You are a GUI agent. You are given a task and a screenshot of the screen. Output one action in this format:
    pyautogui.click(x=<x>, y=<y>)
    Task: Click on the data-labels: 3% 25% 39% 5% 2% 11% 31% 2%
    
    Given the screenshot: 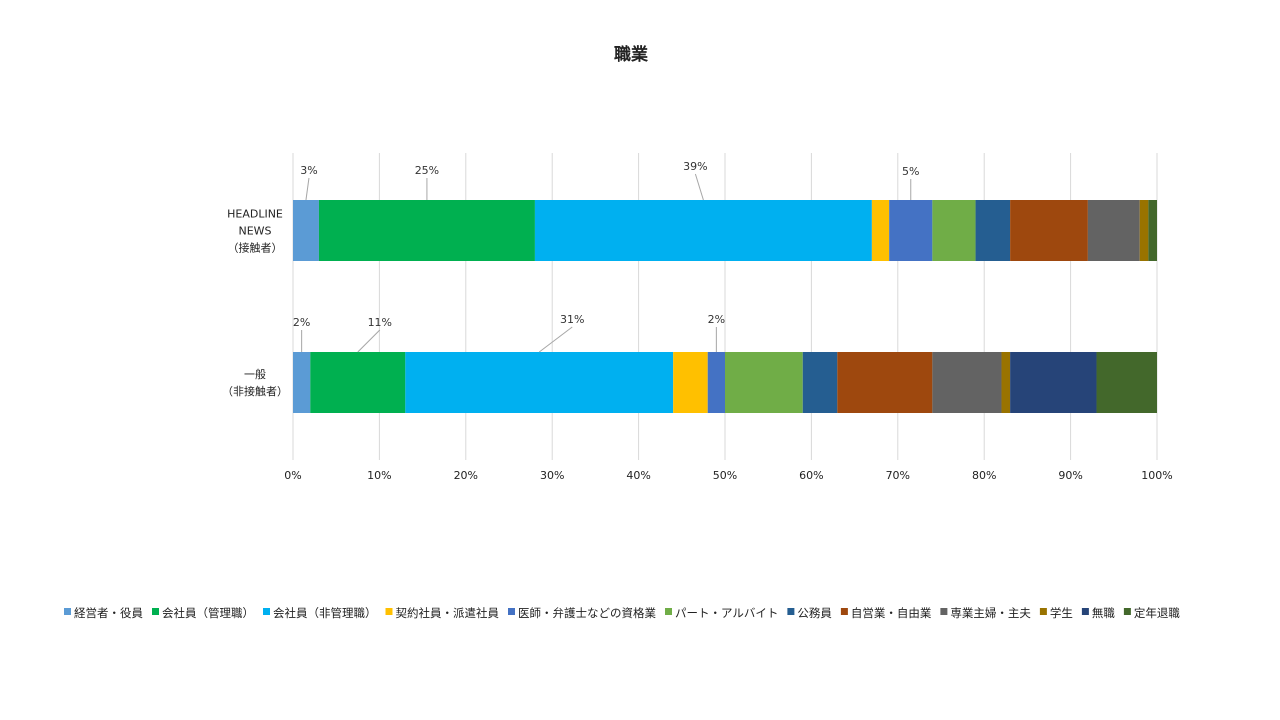 What is the action you would take?
    pyautogui.click(x=606, y=256)
    